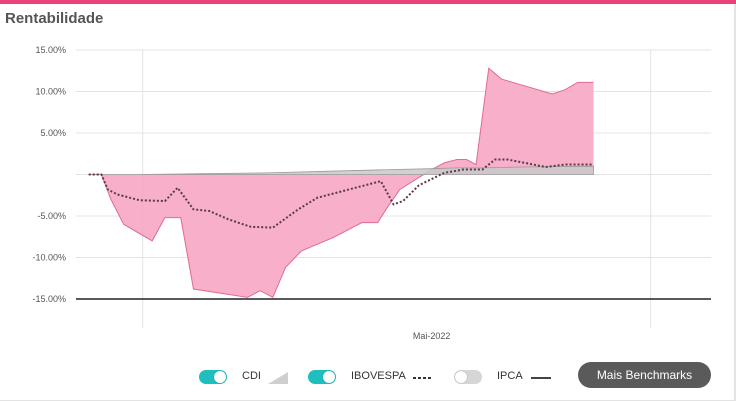 This screenshot has width=736, height=401. I want to click on gray-area-swatch, so click(278, 378).